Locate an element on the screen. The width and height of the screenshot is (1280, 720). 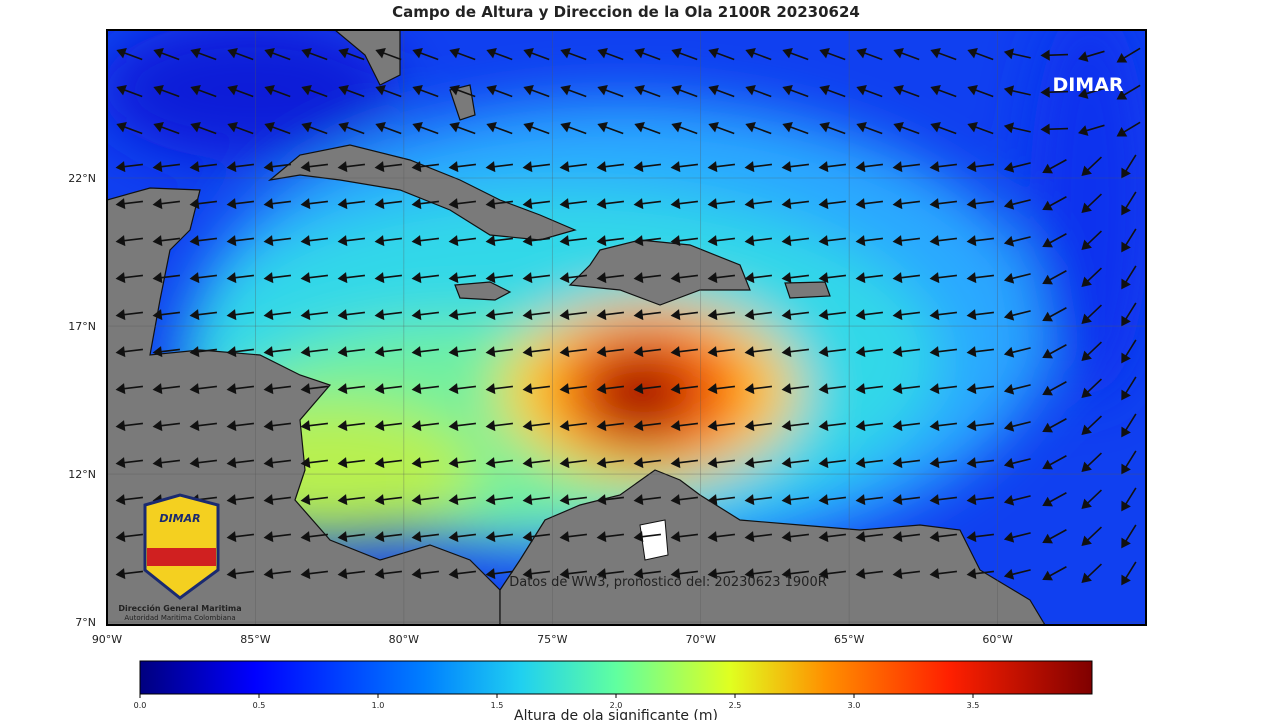
x-tick-label: 90°W is located at coordinates (107, 639).